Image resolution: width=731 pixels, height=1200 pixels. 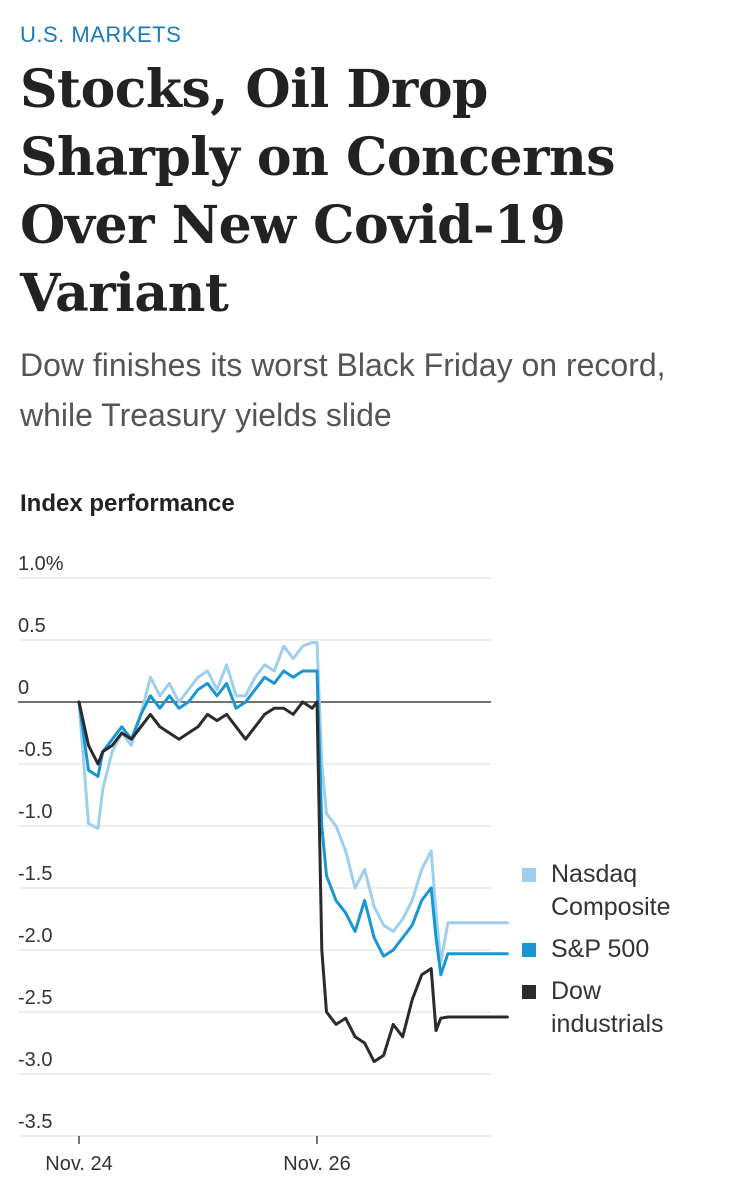 What do you see at coordinates (23, 688) in the screenshot?
I see `y-tick-label: 0` at bounding box center [23, 688].